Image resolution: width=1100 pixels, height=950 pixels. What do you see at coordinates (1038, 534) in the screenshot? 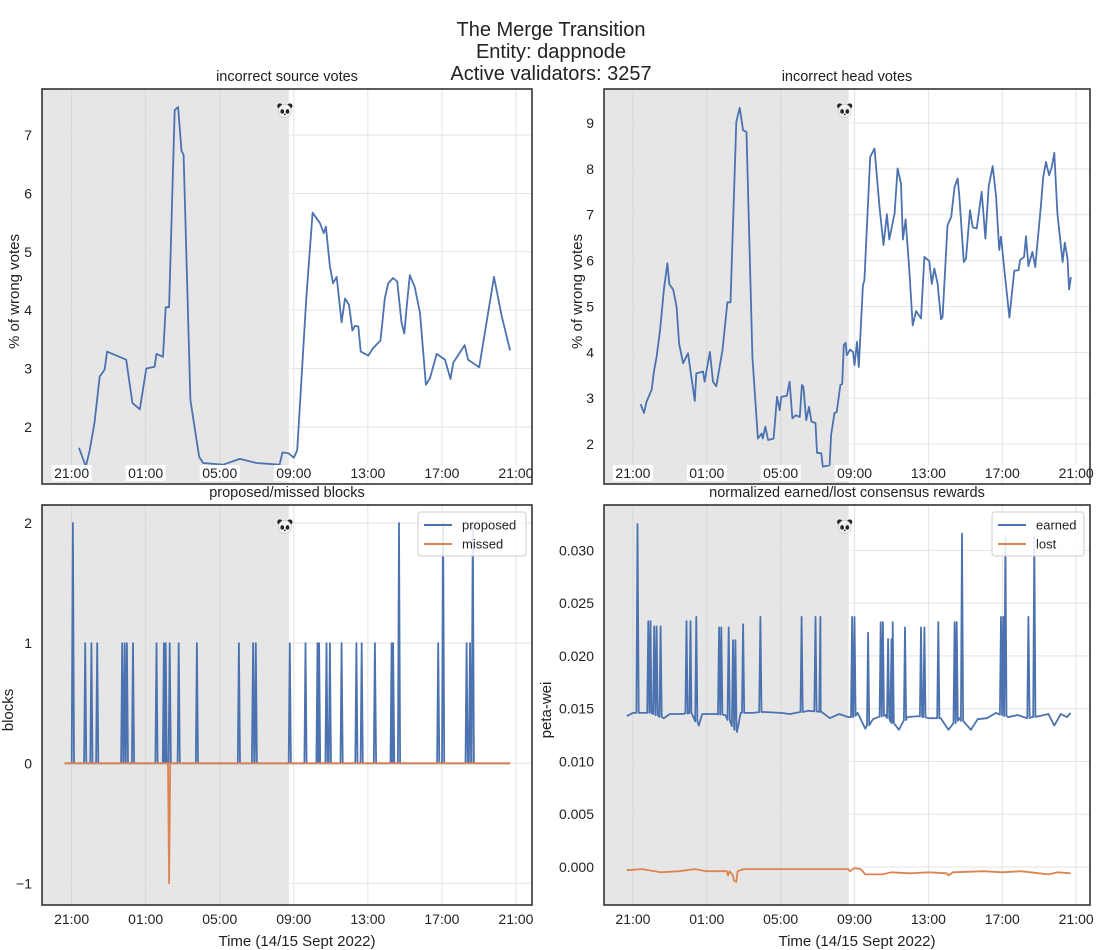
I see `legend: earned lost` at bounding box center [1038, 534].